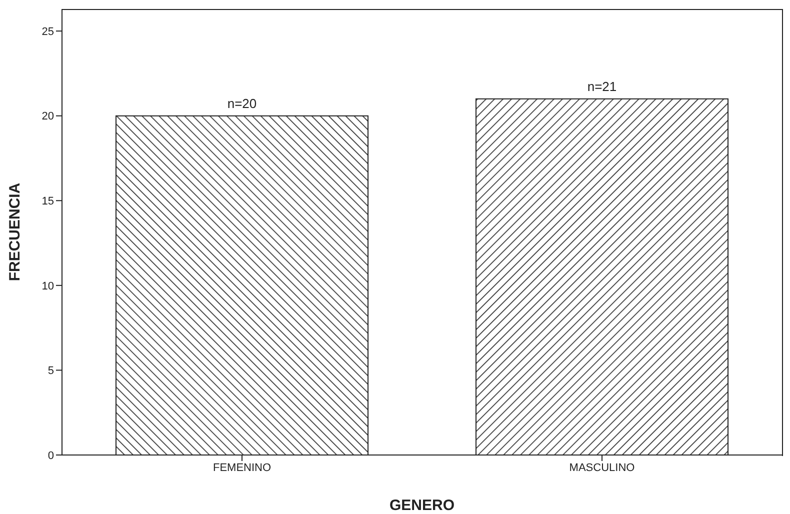  What do you see at coordinates (15, 232) in the screenshot?
I see `y-axis-title: FRECUENCIA` at bounding box center [15, 232].